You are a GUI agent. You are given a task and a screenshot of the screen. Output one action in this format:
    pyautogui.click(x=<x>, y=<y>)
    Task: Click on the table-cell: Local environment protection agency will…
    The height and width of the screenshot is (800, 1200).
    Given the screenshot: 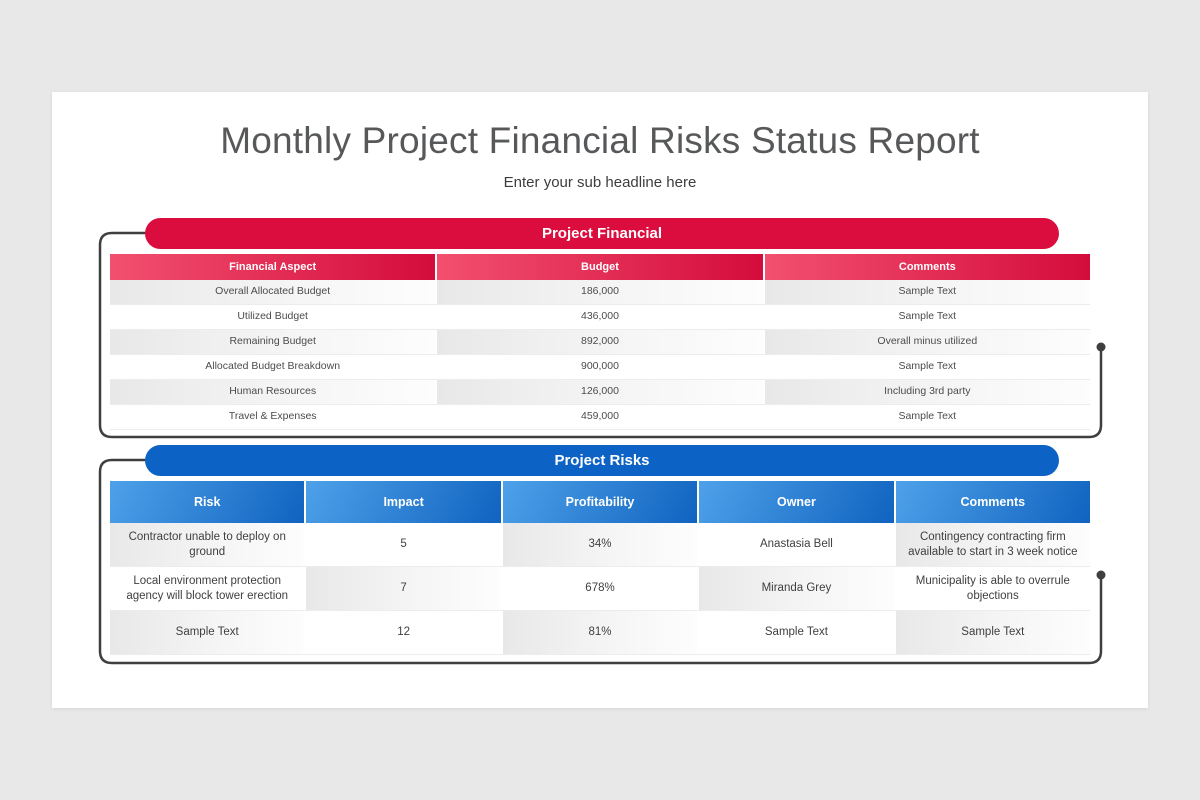 What is the action you would take?
    pyautogui.click(x=207, y=588)
    